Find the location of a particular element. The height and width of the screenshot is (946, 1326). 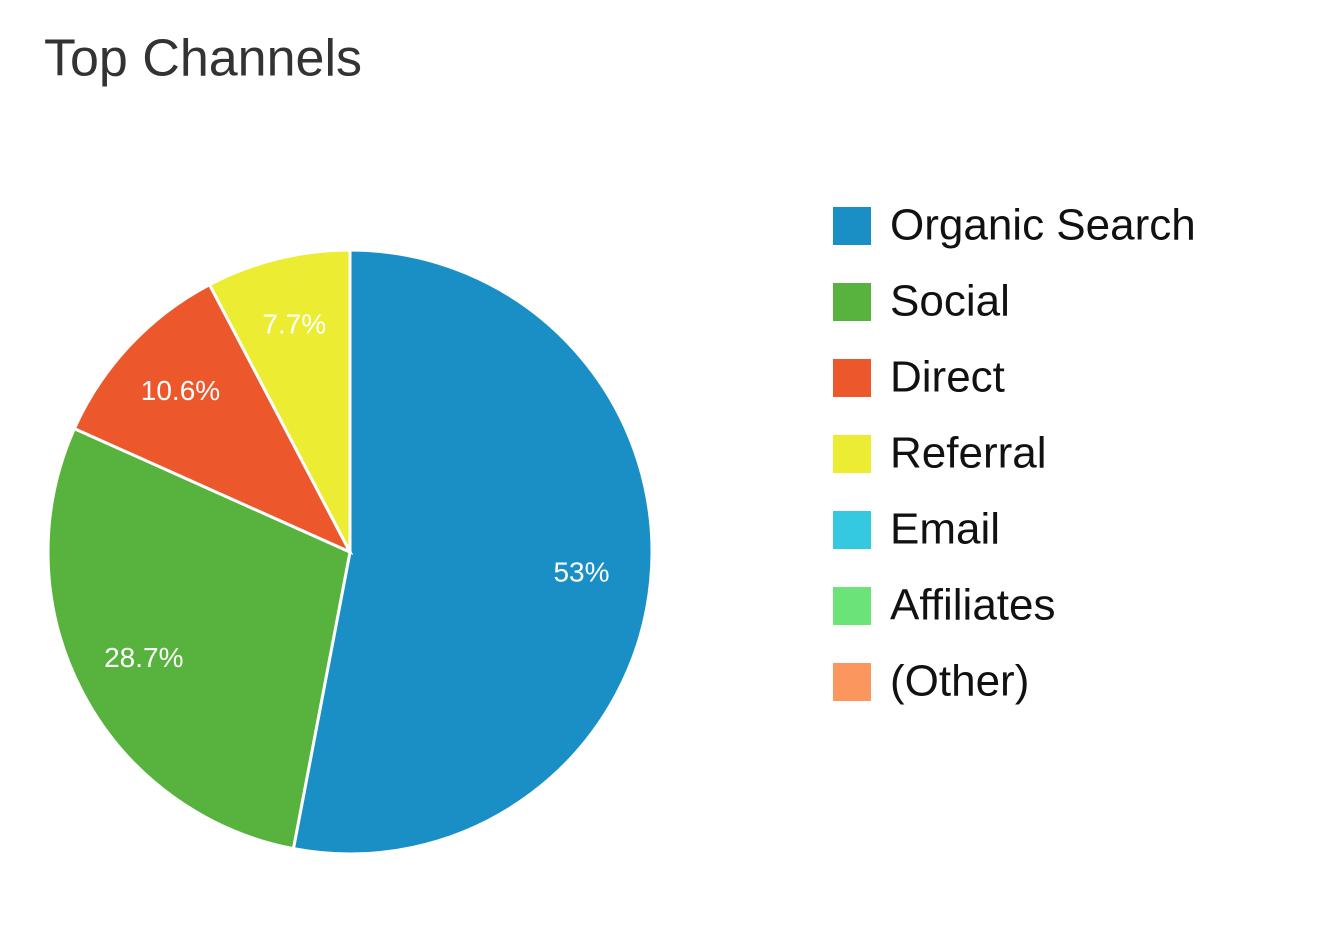

legend-label: Email is located at coordinates (945, 529).